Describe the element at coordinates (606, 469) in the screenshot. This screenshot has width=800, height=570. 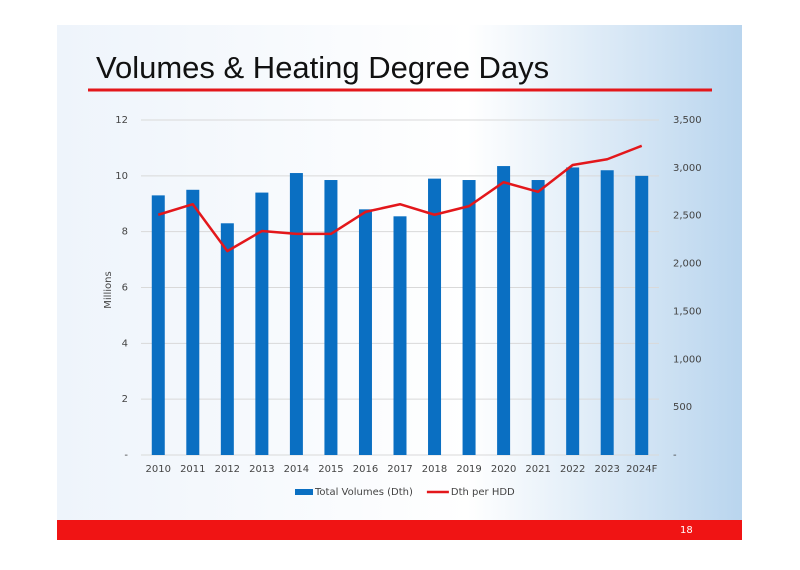
I see `x-tick-label: 2023` at that location.